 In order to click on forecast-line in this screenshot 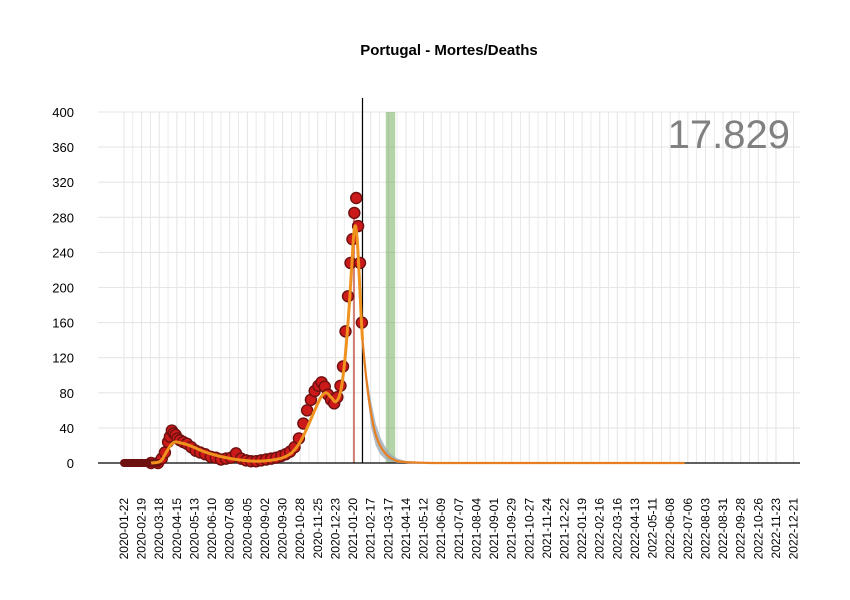, I will do `click(523, 402)`.